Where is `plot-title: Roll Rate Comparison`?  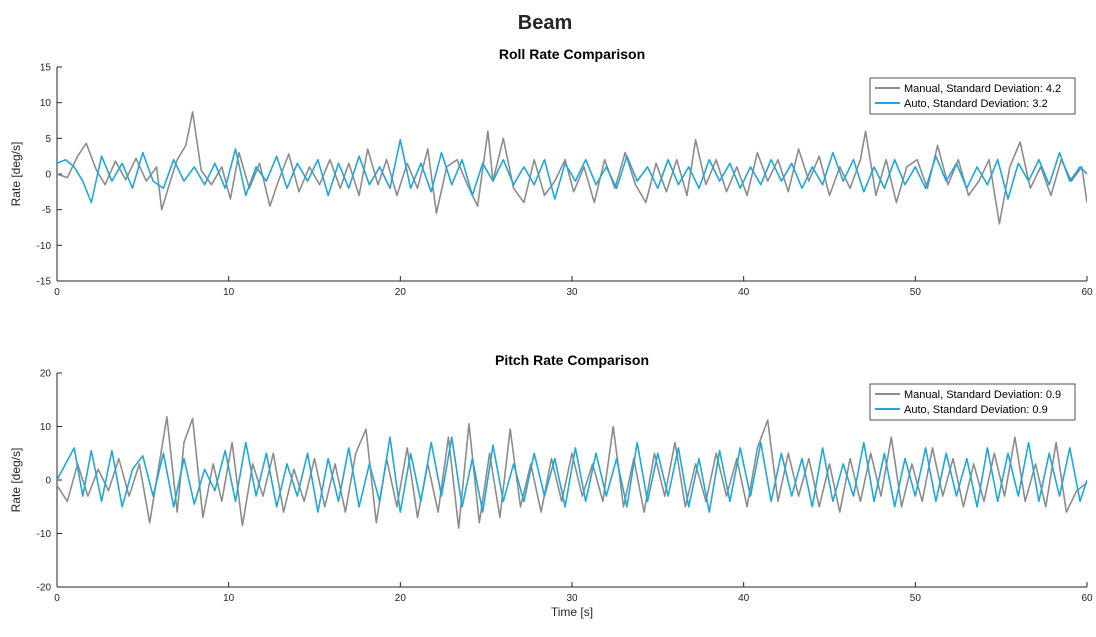
plot-title: Roll Rate Comparison is located at coordinates (572, 54).